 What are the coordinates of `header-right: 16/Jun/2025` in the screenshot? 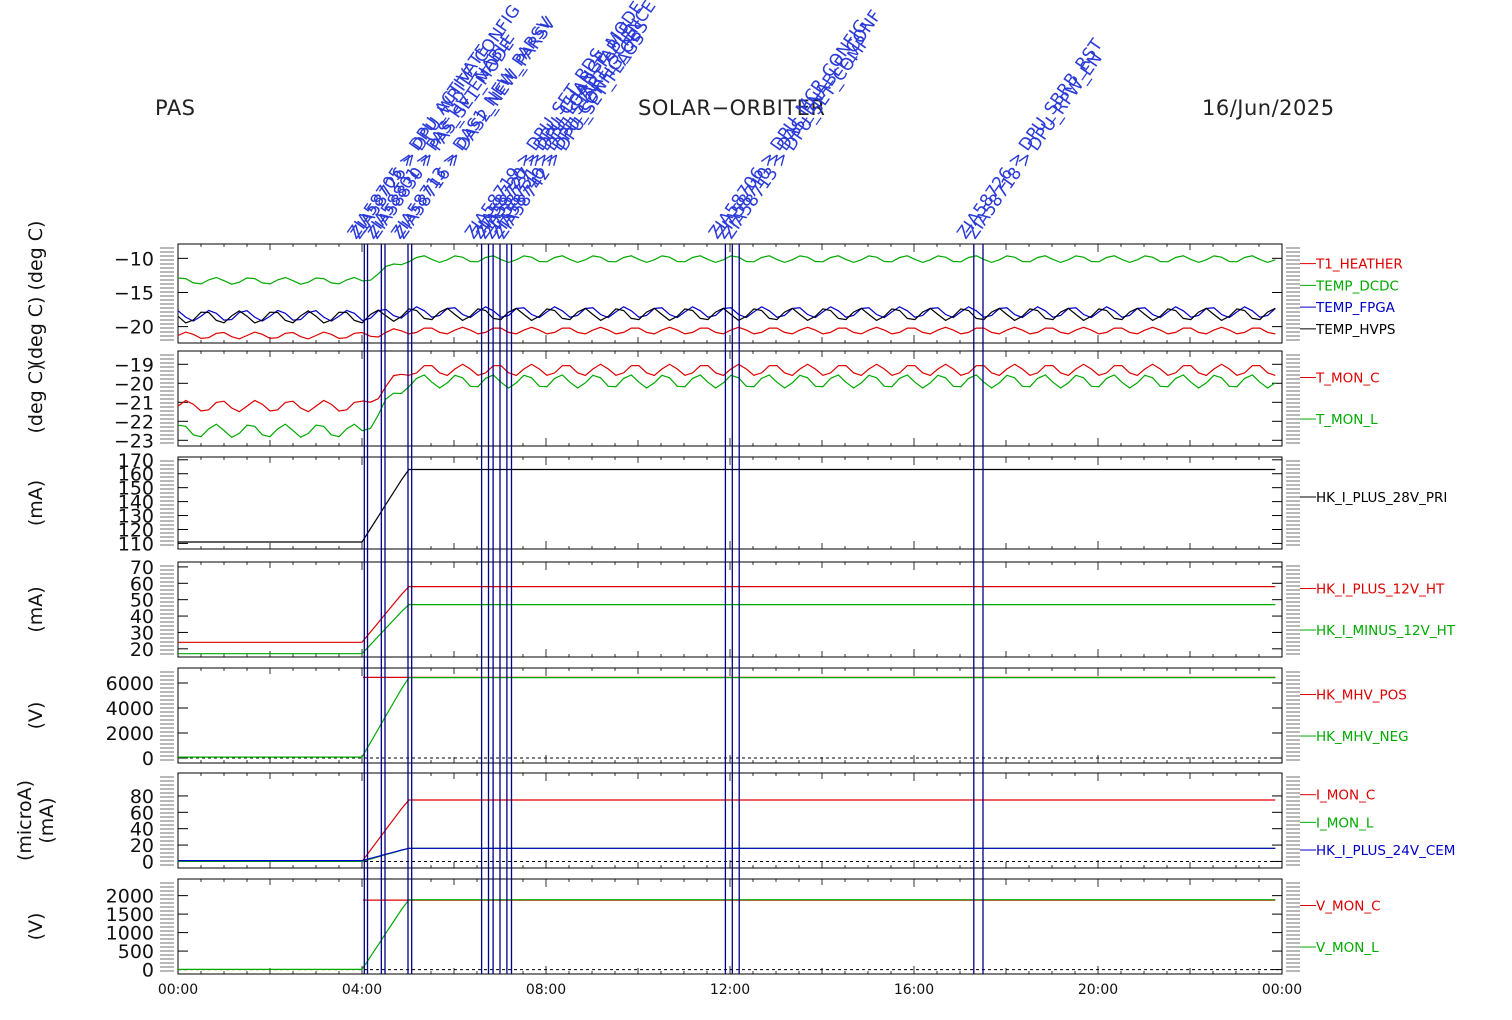 It's located at (1268, 108).